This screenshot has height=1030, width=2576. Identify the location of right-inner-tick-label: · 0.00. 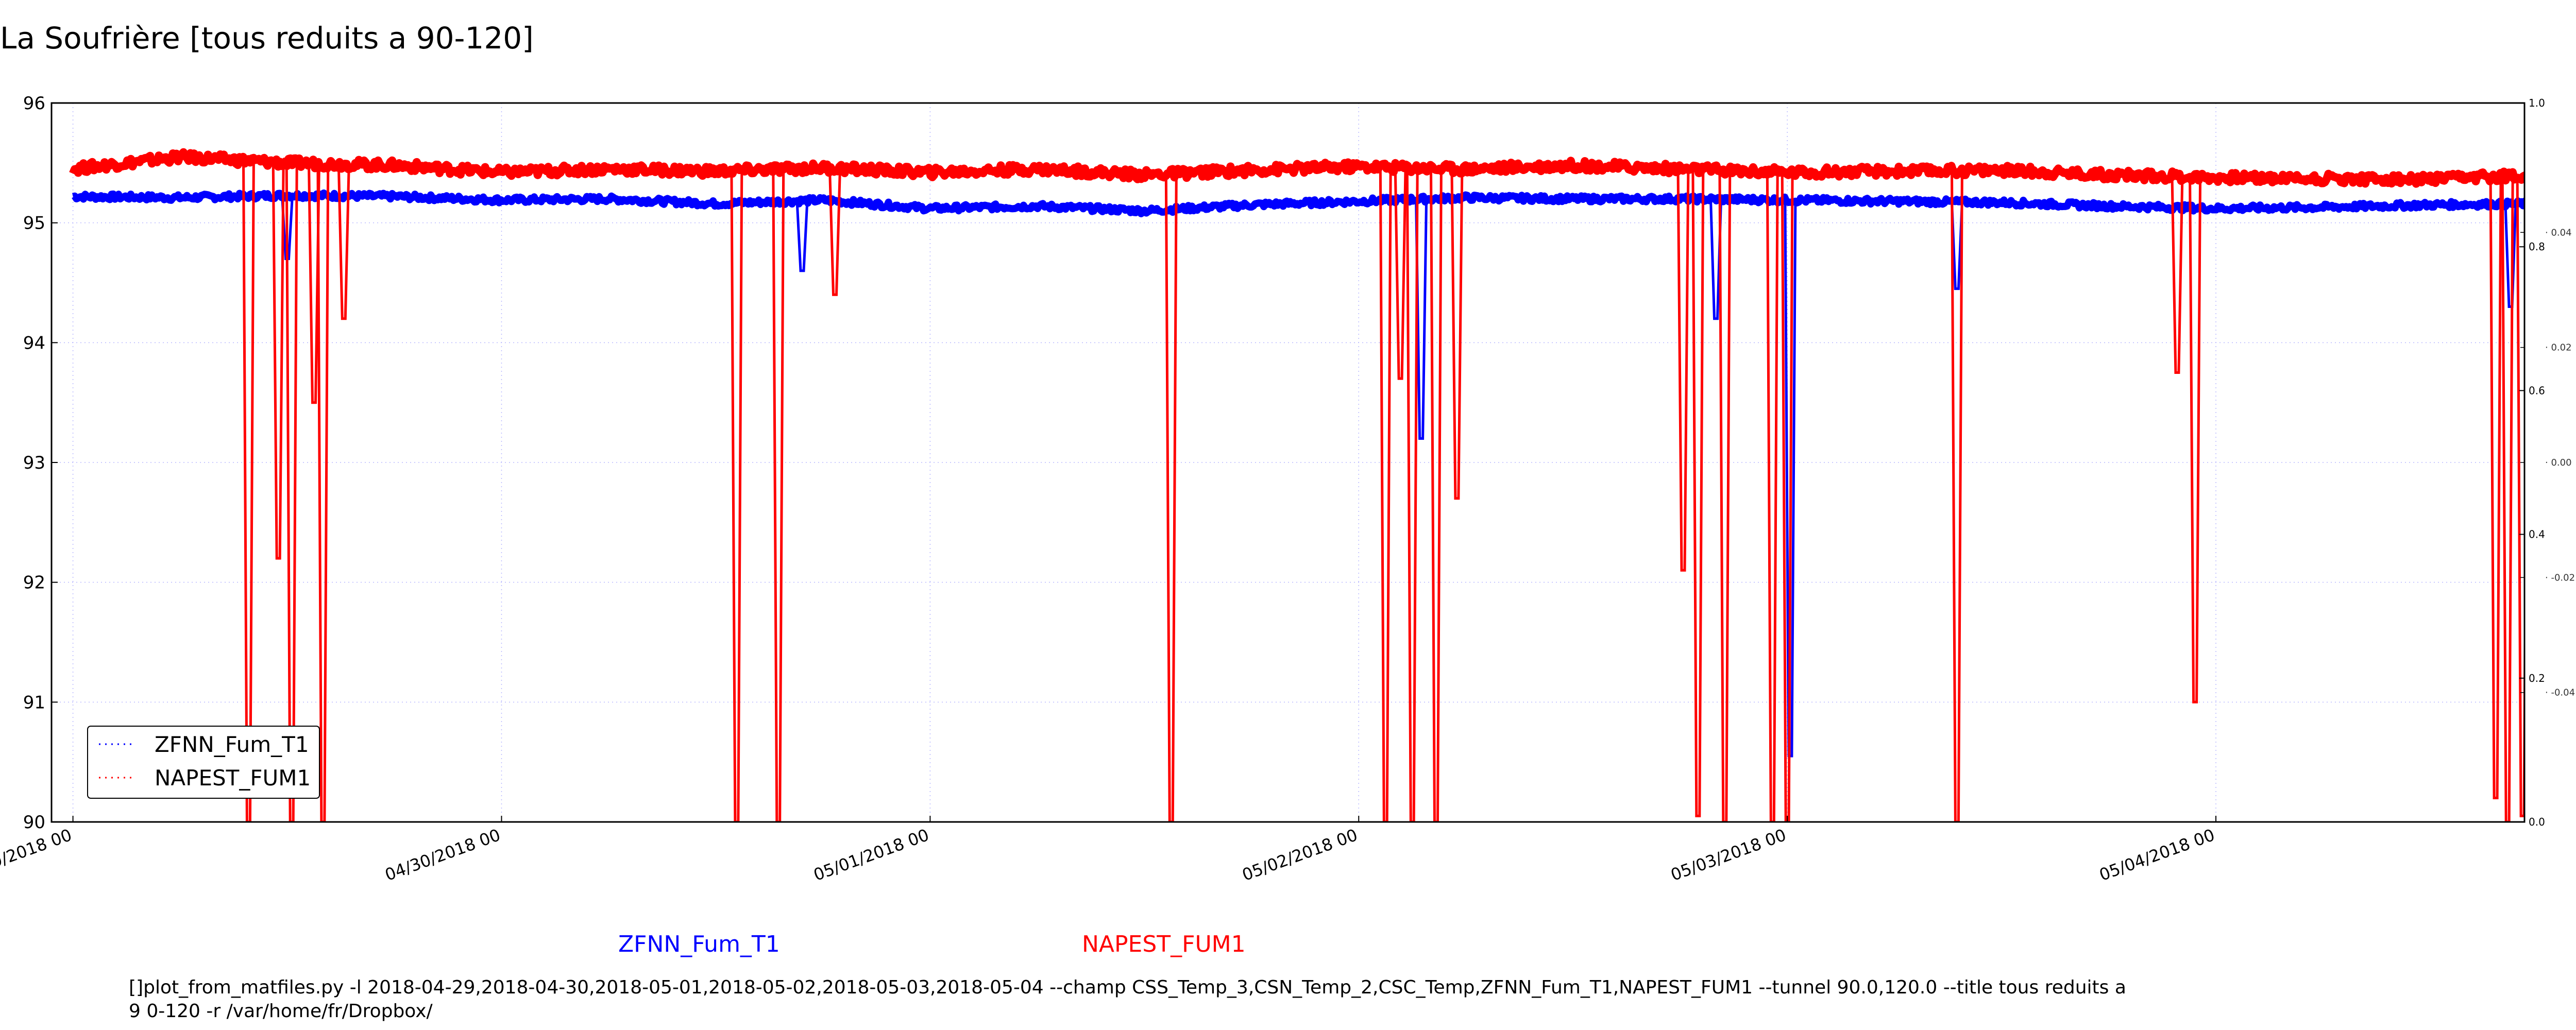
(2558, 462).